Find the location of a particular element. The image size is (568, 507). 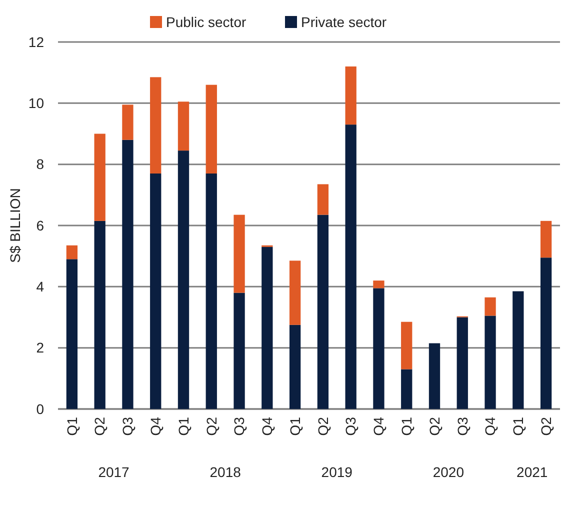

y-tick-label: 8 is located at coordinates (40, 164).